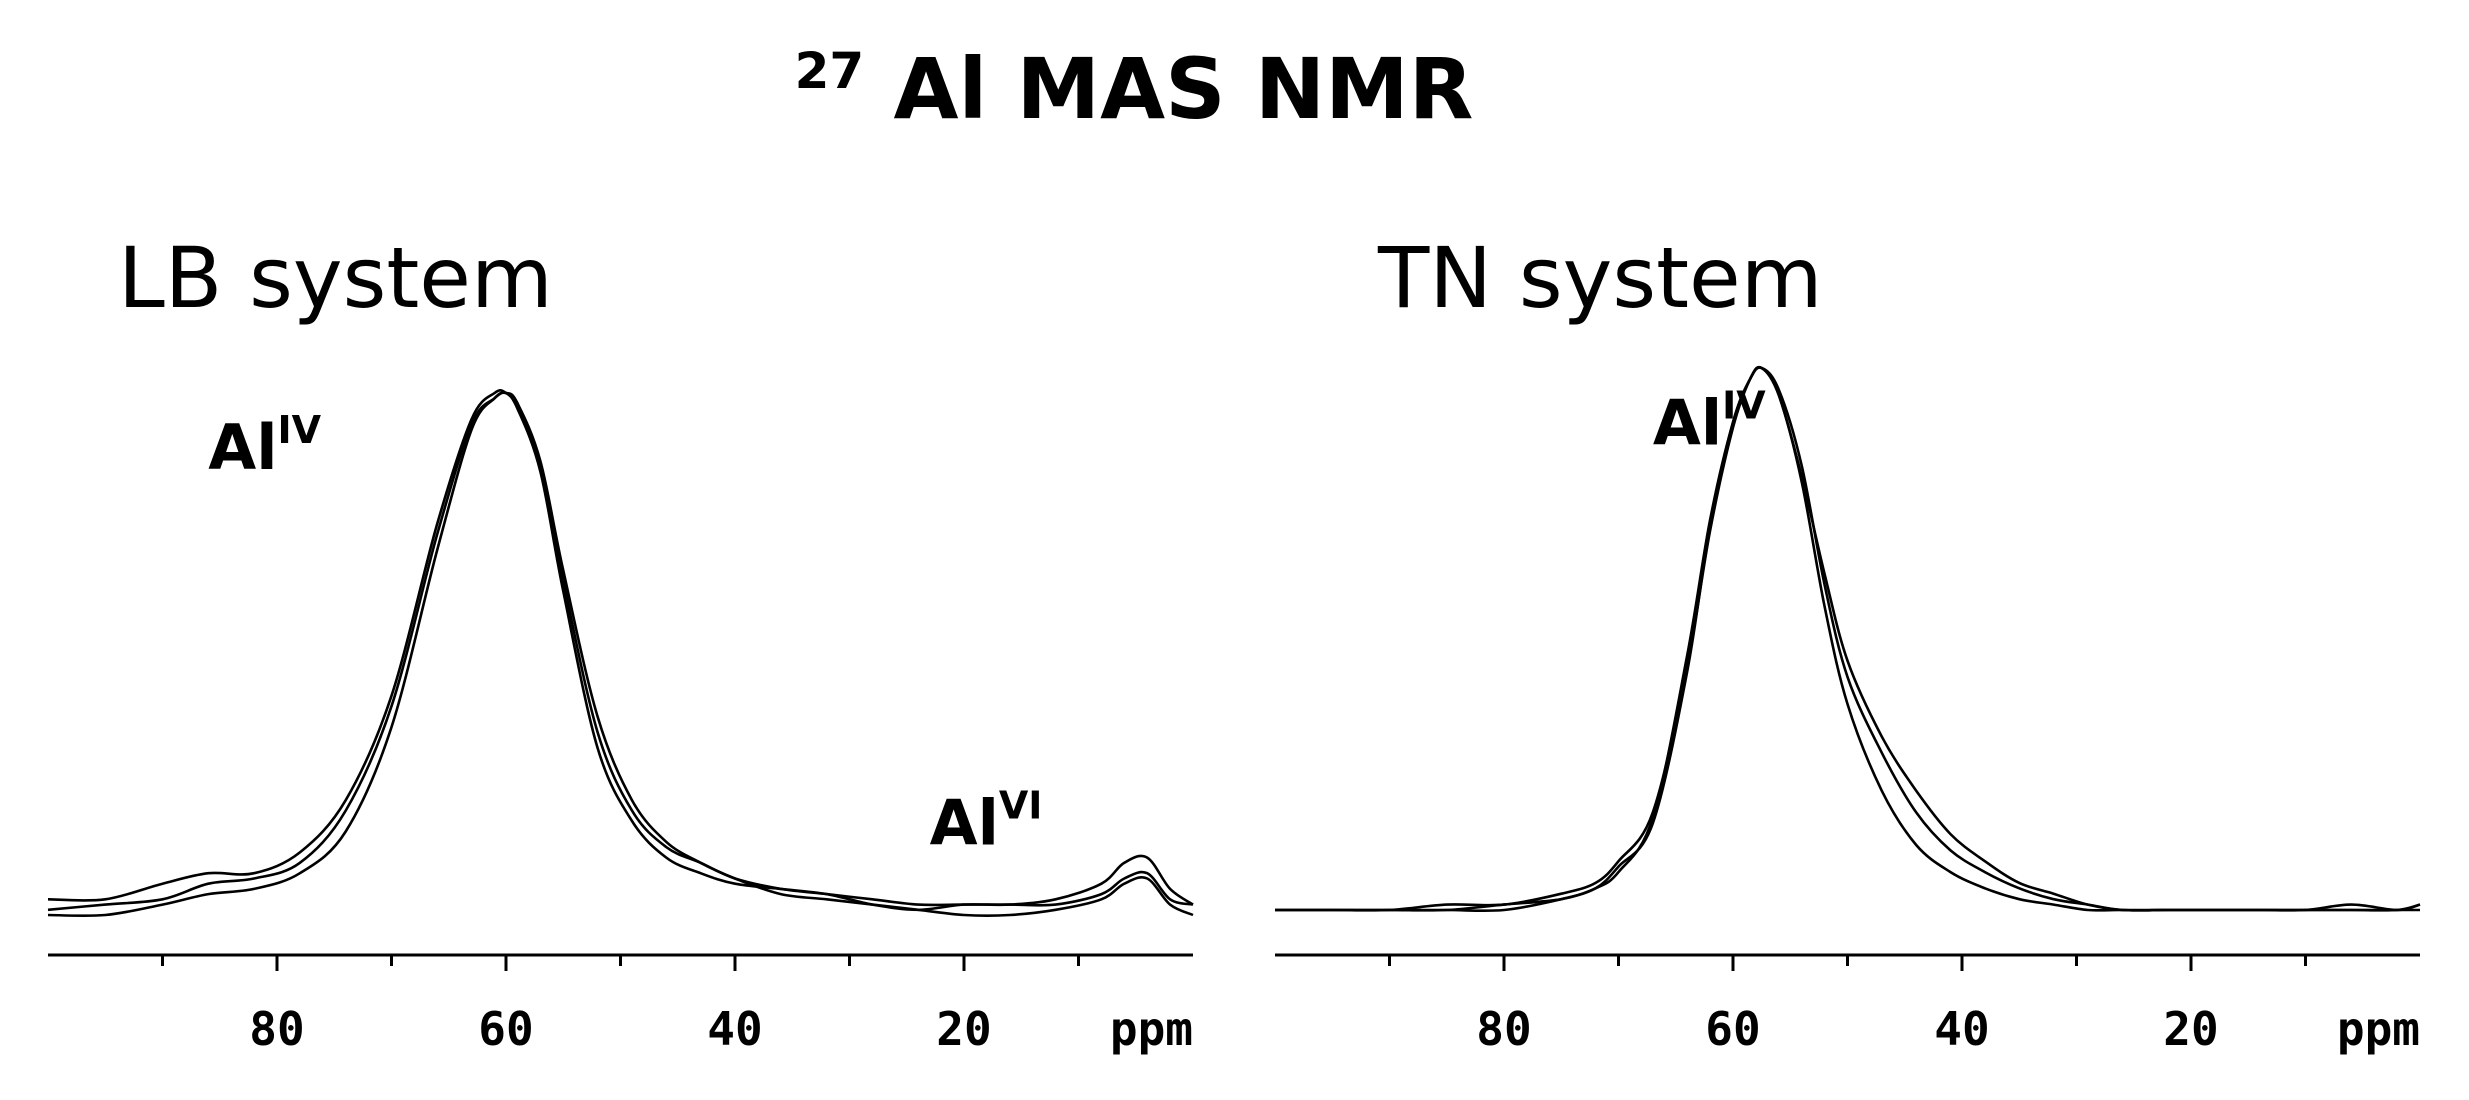 This screenshot has width=2469, height=1100. I want to click on figure-title-superscript: 27, so click(830, 71).